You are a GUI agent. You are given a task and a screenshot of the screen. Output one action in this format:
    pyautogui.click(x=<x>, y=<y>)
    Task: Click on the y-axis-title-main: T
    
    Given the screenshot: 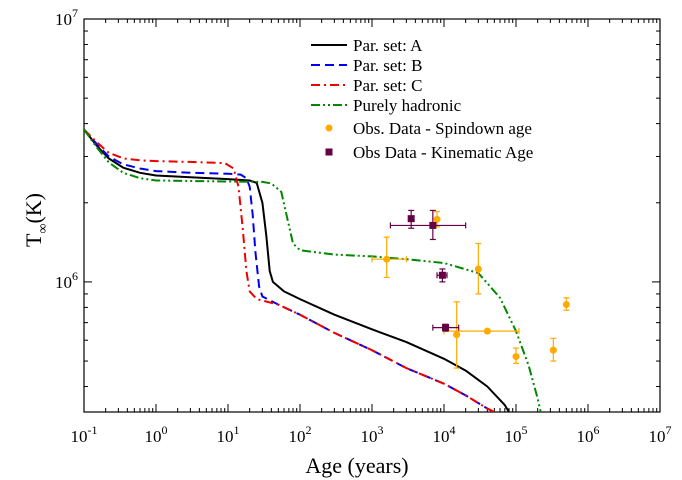 What is the action you would take?
    pyautogui.click(x=33, y=240)
    